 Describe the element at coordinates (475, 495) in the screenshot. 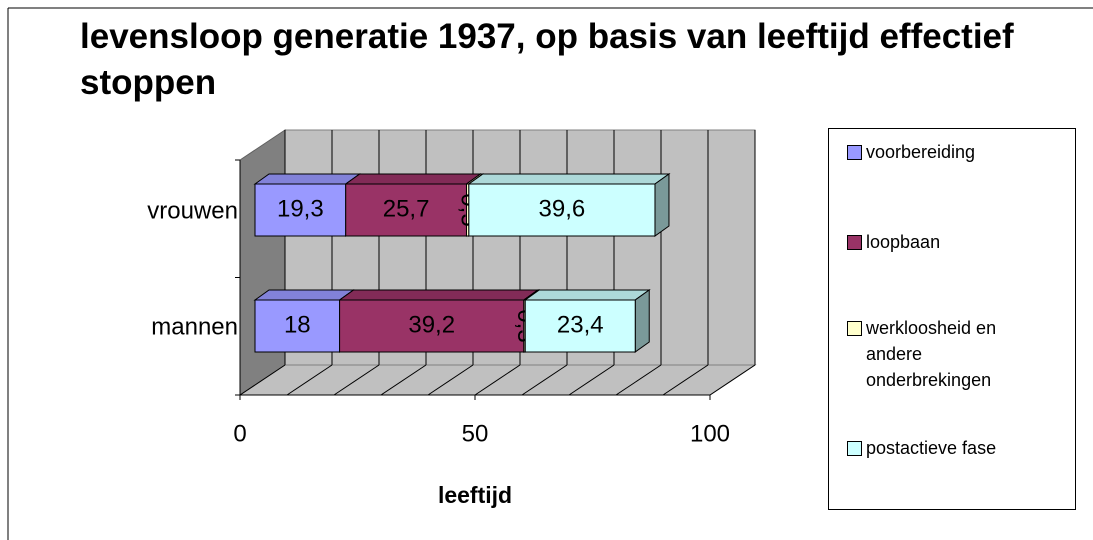

I see `x-axis-title: leeftijd` at that location.